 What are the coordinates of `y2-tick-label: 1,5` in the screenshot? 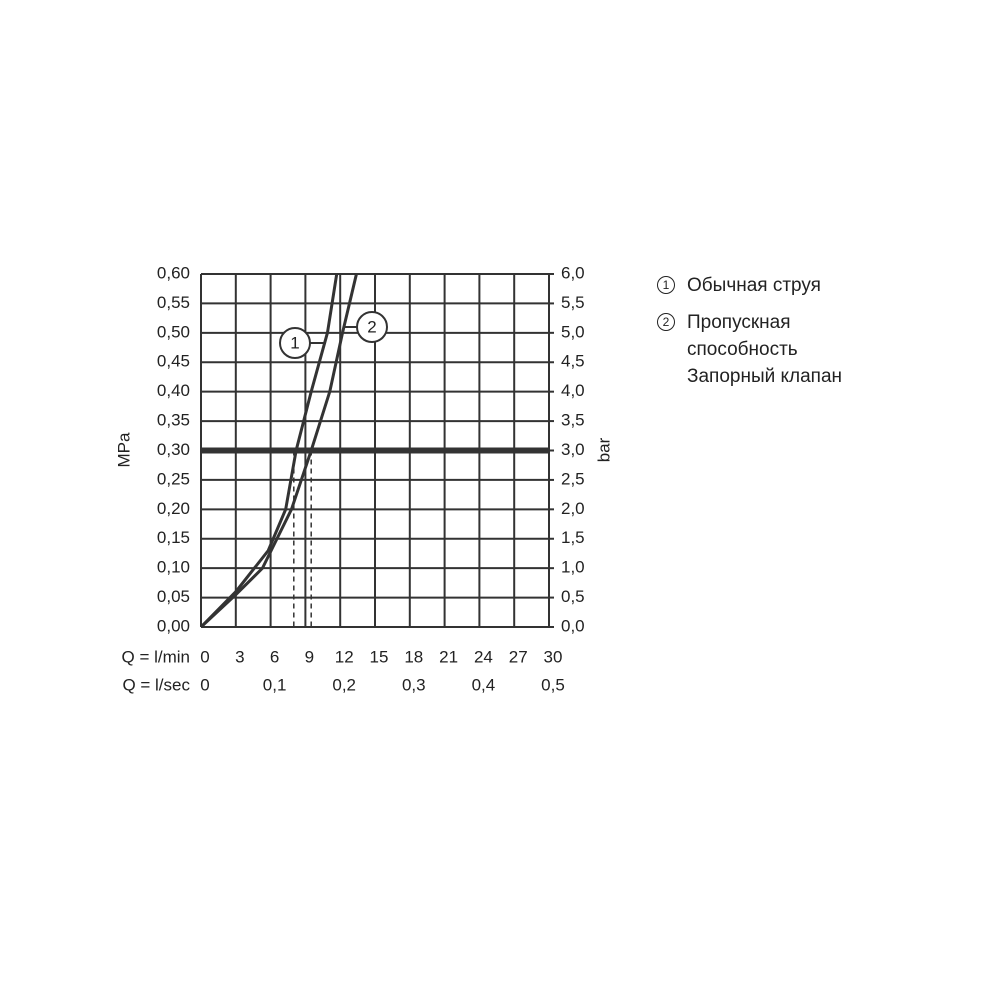 It's located at (573, 537).